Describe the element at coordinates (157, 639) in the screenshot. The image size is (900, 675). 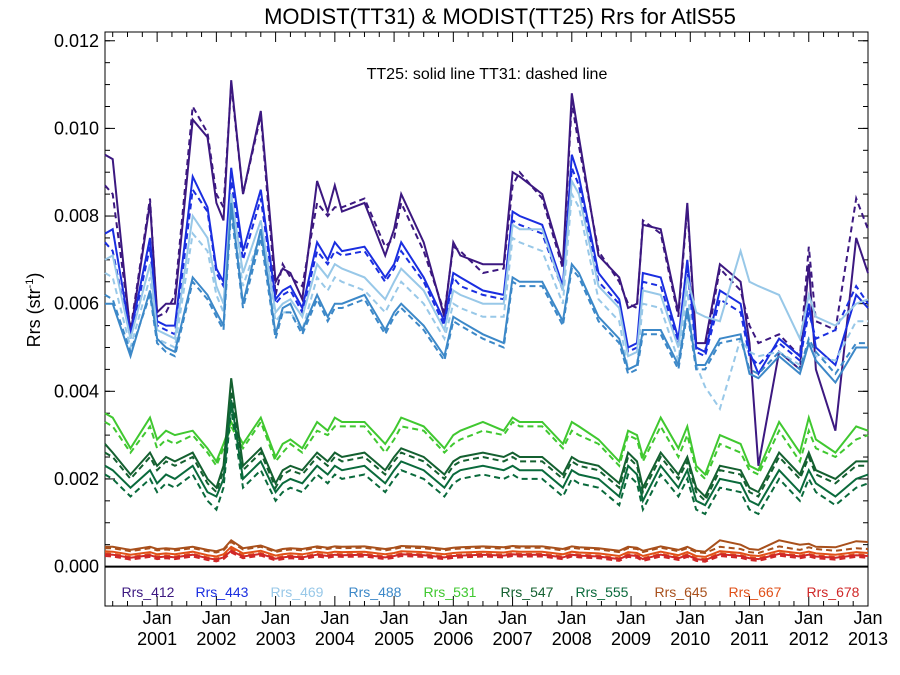
I see `x-tick-year-label: 2001` at that location.